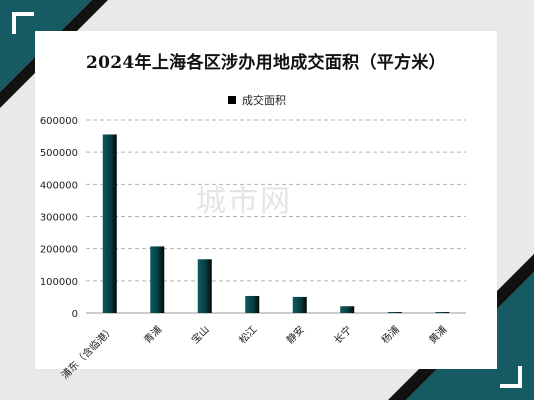 This screenshot has height=400, width=534. I want to click on watermark: 城市网, so click(244, 201).